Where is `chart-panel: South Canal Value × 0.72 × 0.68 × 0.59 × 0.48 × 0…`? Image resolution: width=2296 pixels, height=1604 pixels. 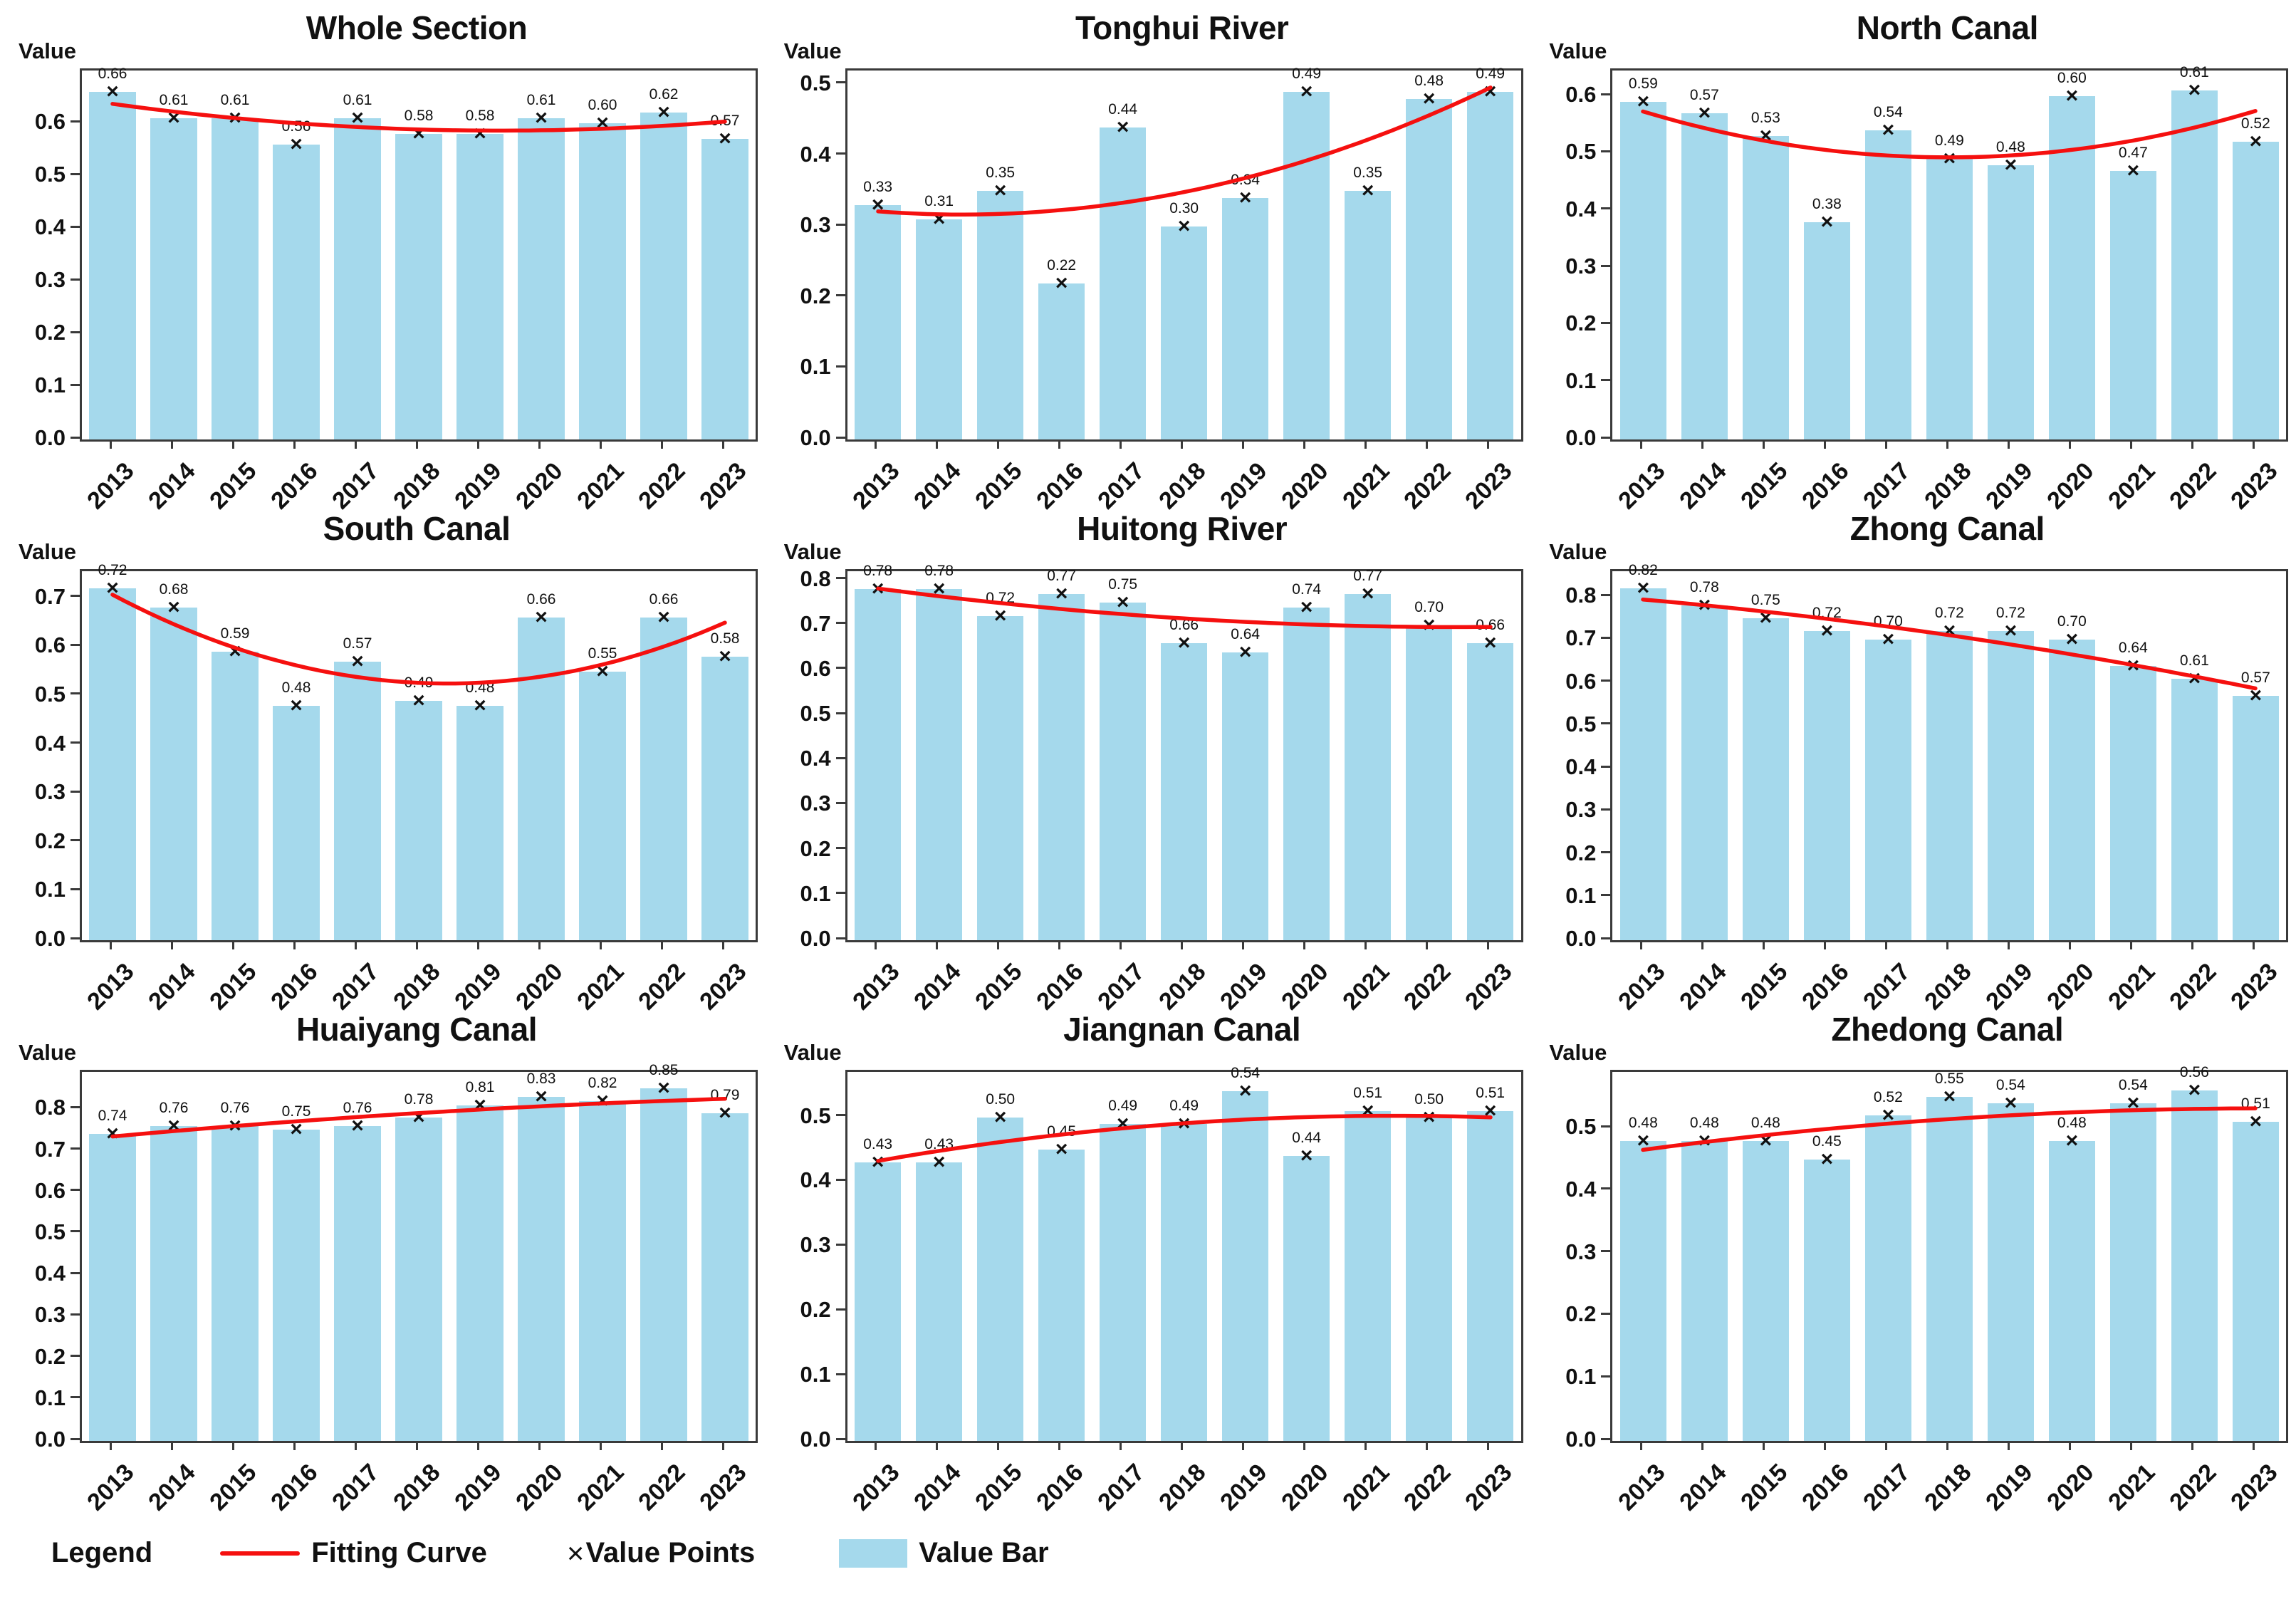
chart-panel: South Canal Value × 0.72 × 0.68 × 0.59 × 0.48 × 0… is located at coordinates (383, 758).